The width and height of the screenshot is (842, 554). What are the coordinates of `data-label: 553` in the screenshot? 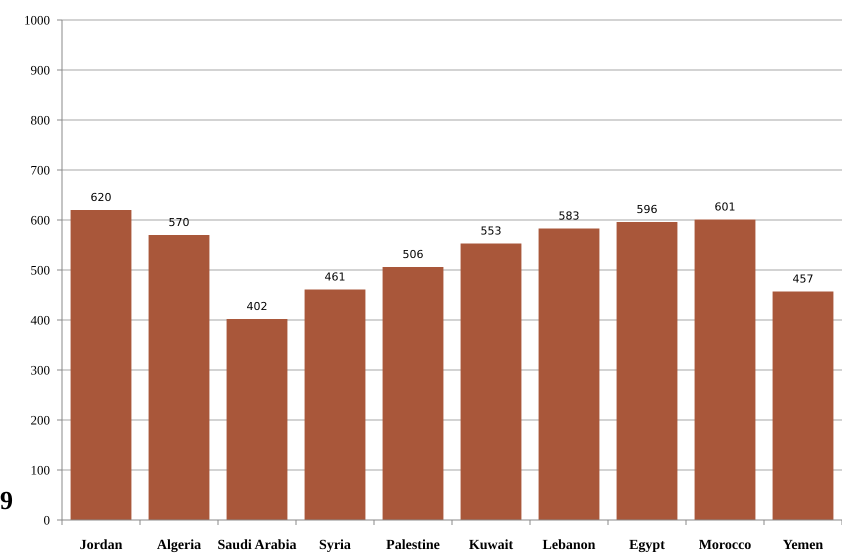 It's located at (491, 231).